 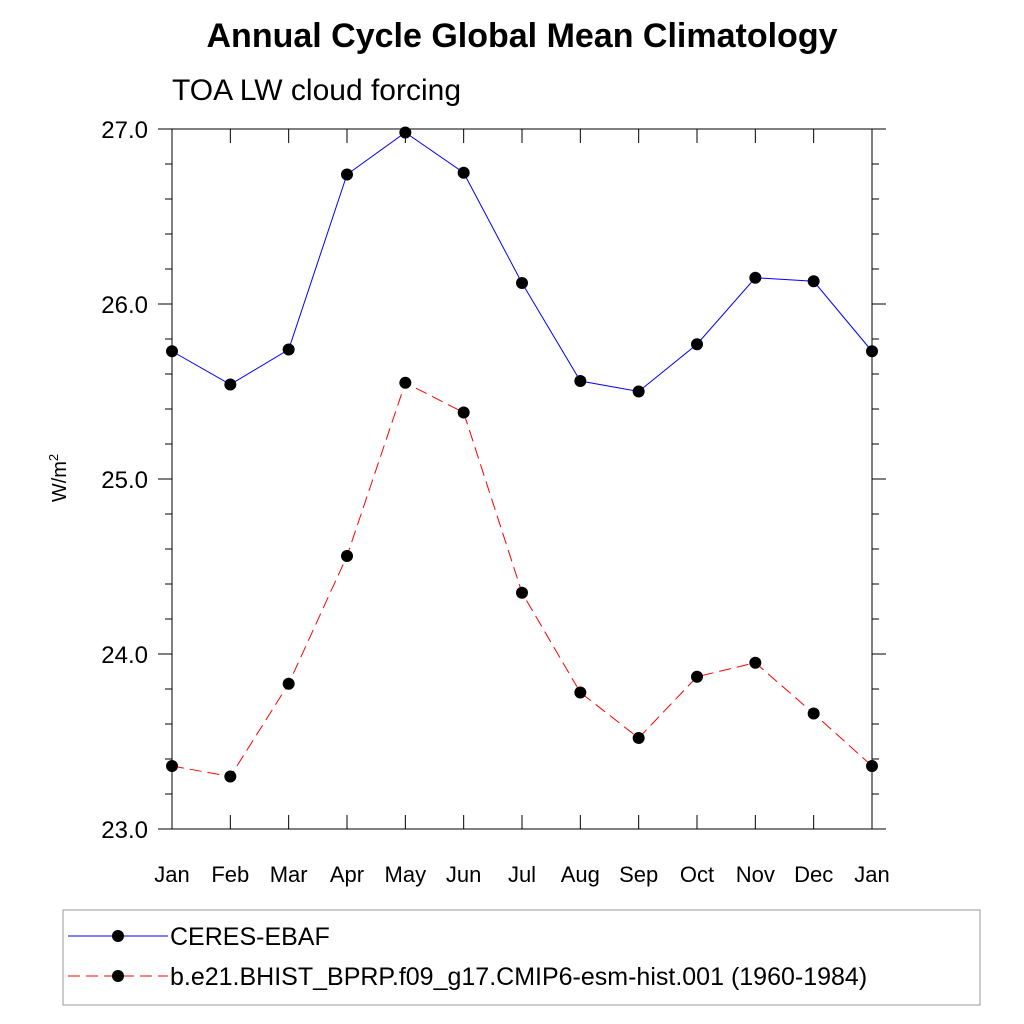 I want to click on y-tick-label: 27.0, so click(x=124, y=130).